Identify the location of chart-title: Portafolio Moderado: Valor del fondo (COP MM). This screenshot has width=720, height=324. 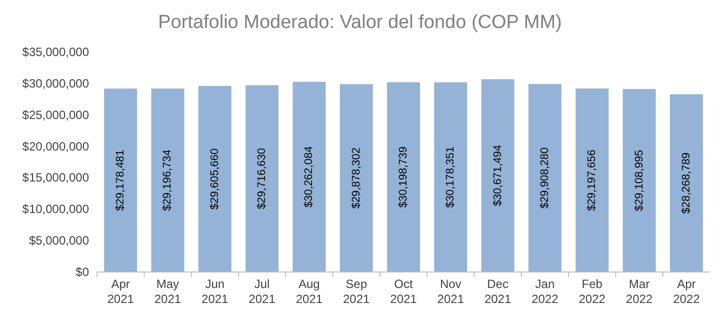
(360, 22).